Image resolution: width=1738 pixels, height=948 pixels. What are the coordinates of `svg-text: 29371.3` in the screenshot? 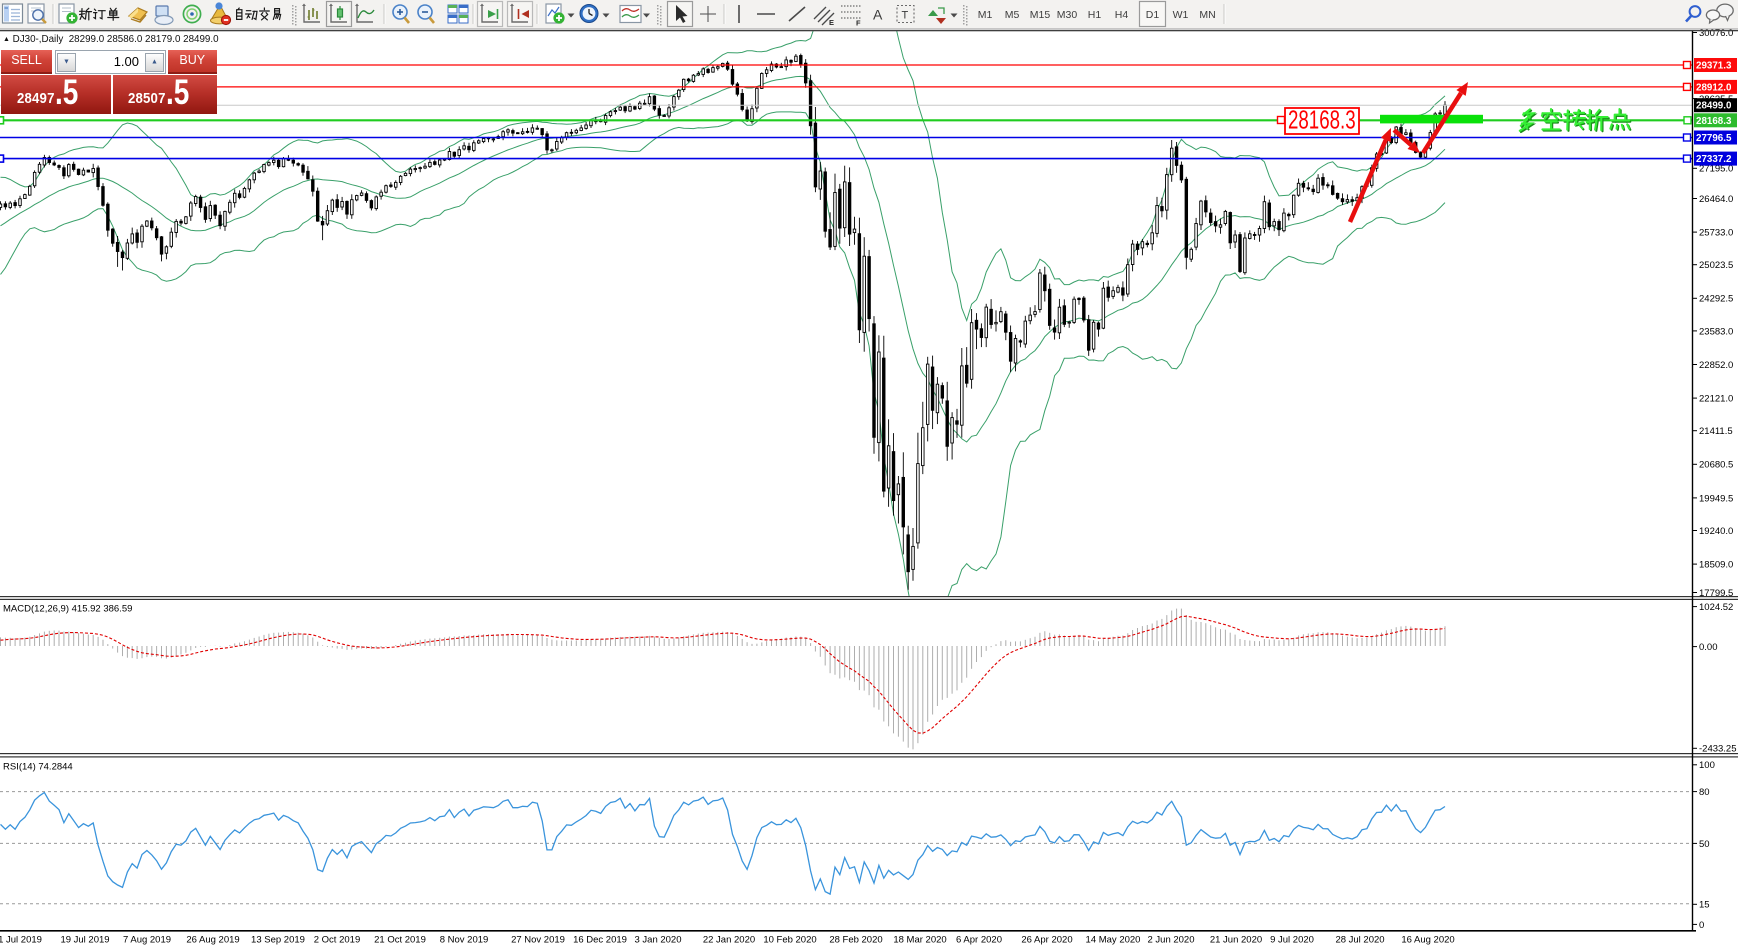 It's located at (1714, 66).